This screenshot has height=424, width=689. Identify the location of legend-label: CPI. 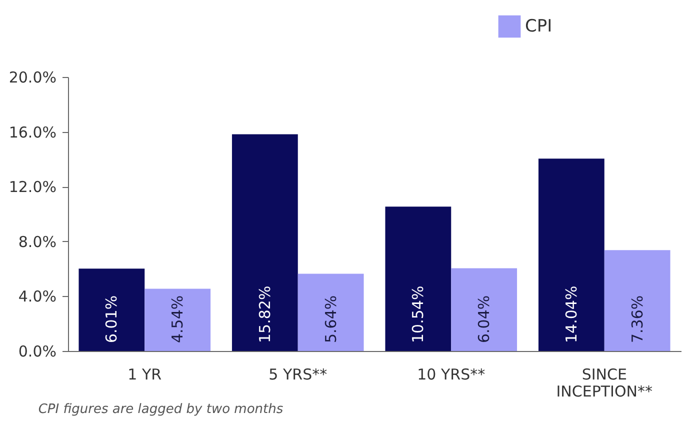
(538, 26).